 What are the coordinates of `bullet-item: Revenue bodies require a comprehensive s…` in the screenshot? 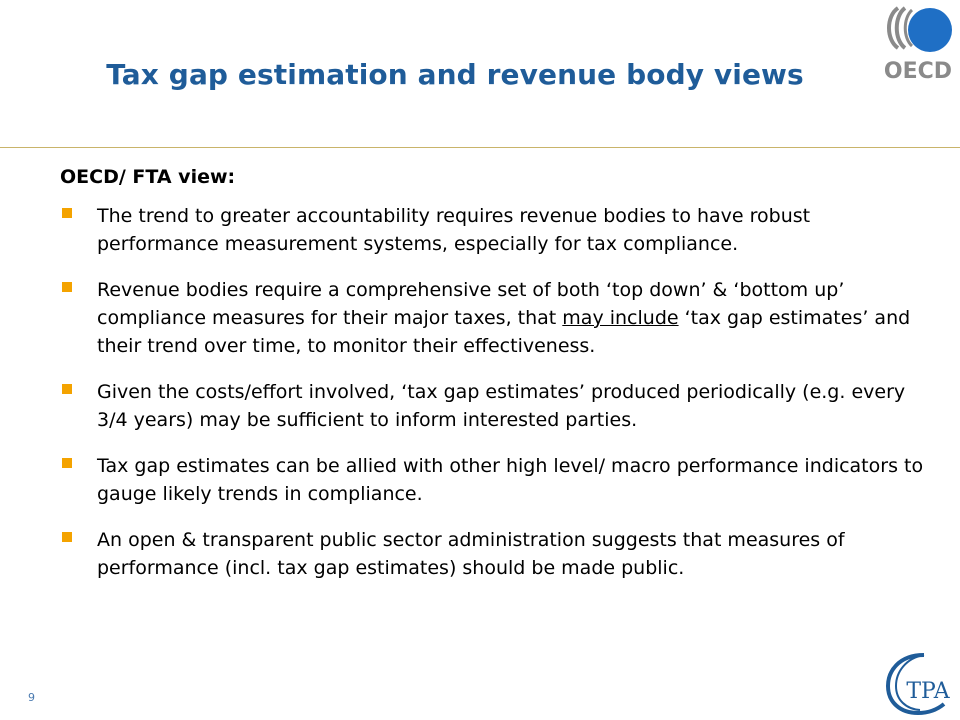 It's located at (495, 318).